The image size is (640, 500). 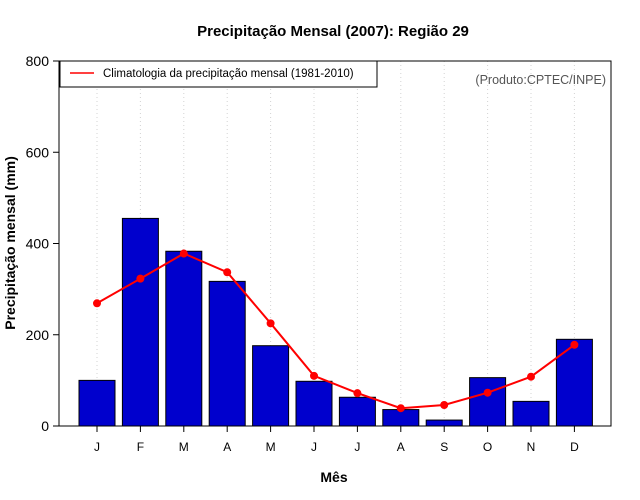 I want to click on x-tick-label: S, so click(x=444, y=447).